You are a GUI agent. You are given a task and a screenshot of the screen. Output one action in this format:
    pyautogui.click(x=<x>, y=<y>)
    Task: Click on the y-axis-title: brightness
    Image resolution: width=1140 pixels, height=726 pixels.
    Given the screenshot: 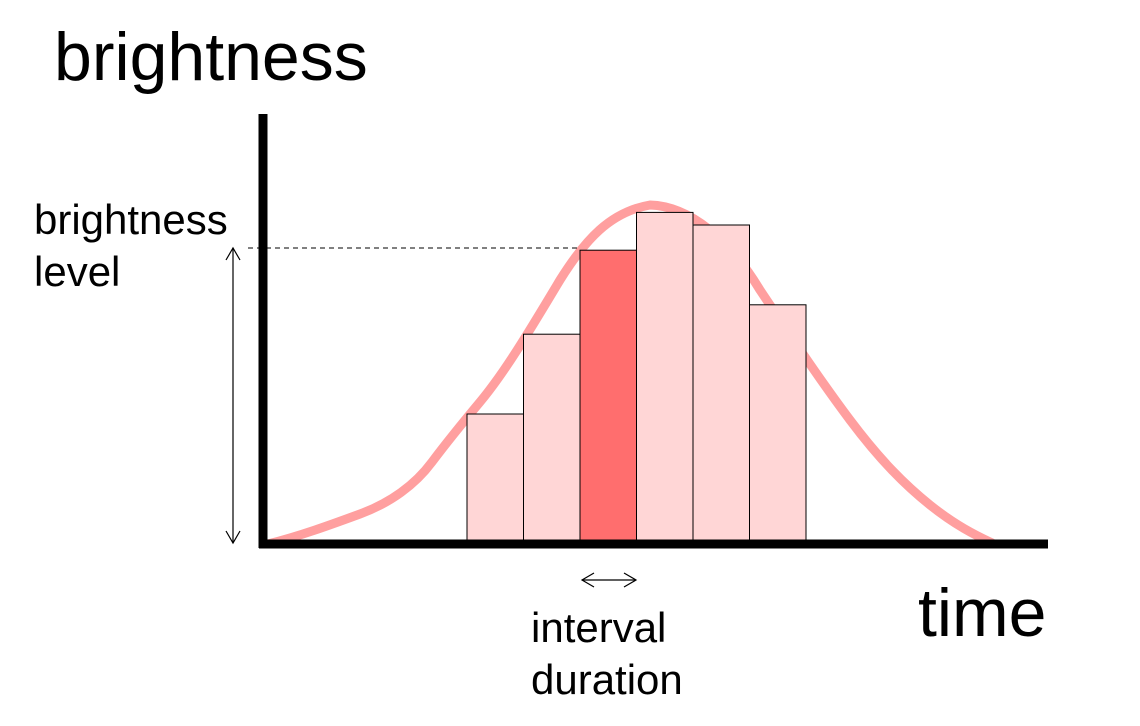 What is the action you would take?
    pyautogui.click(x=211, y=57)
    